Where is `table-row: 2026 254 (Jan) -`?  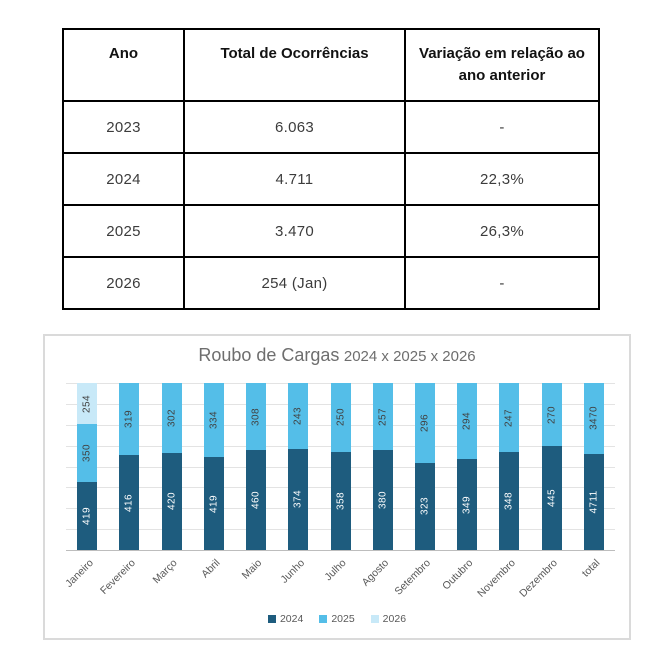
table-row: 2026 254 (Jan) - is located at coordinates (331, 283).